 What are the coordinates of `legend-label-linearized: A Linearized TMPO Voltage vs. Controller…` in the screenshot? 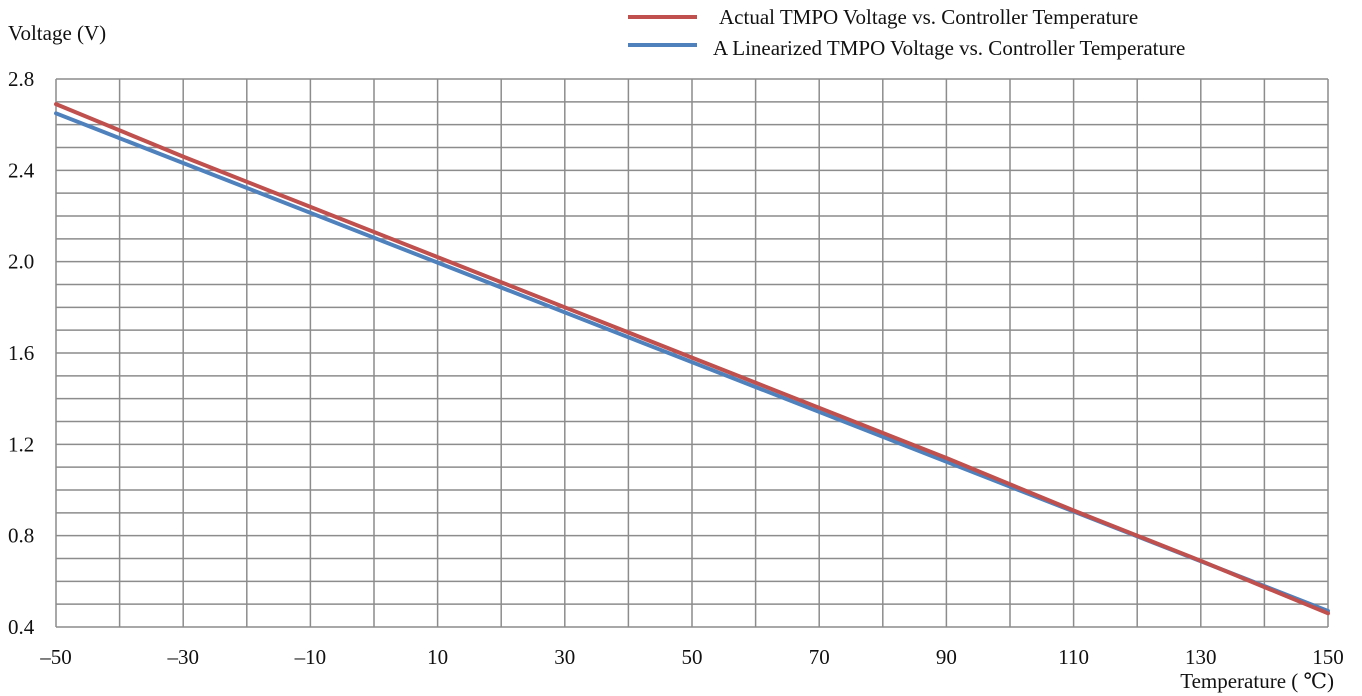 It's located at (949, 48).